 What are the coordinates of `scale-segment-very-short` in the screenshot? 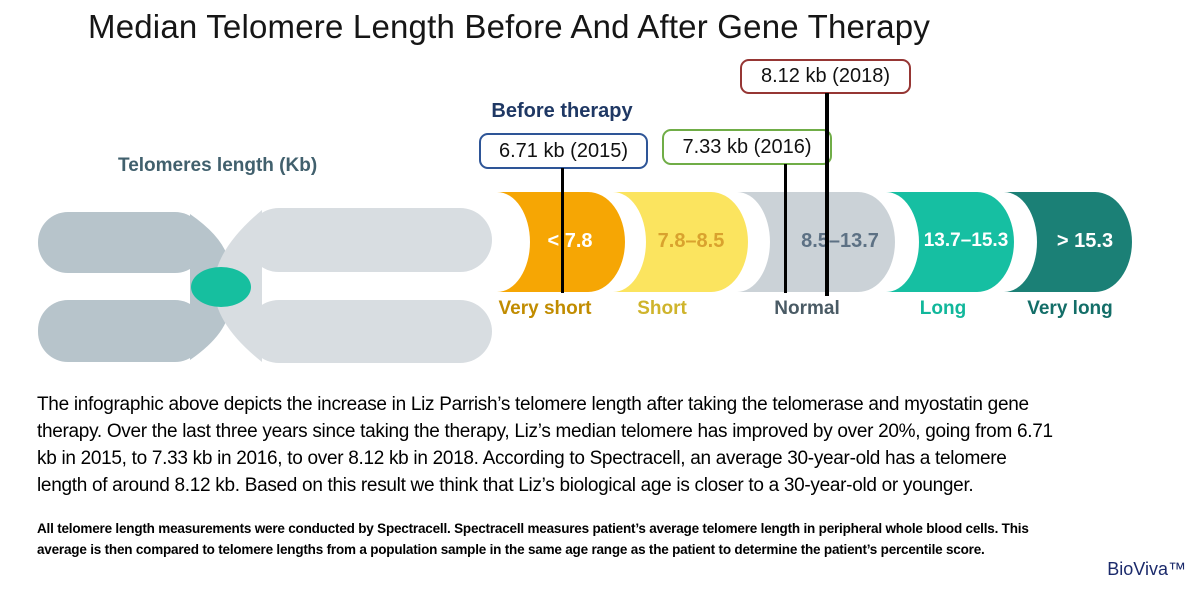 It's located at (561, 242).